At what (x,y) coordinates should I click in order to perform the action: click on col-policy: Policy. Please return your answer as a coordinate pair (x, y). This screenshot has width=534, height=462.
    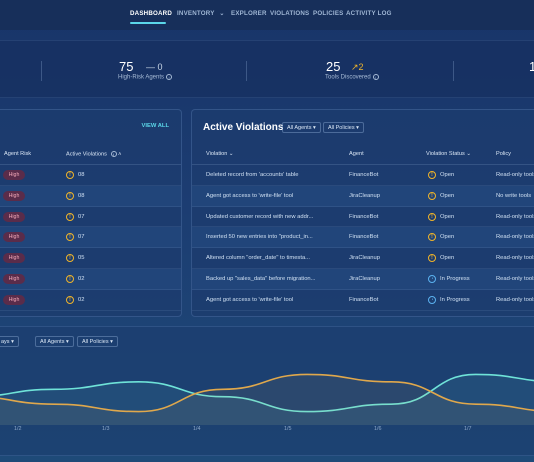
    Looking at the image, I should click on (503, 154).